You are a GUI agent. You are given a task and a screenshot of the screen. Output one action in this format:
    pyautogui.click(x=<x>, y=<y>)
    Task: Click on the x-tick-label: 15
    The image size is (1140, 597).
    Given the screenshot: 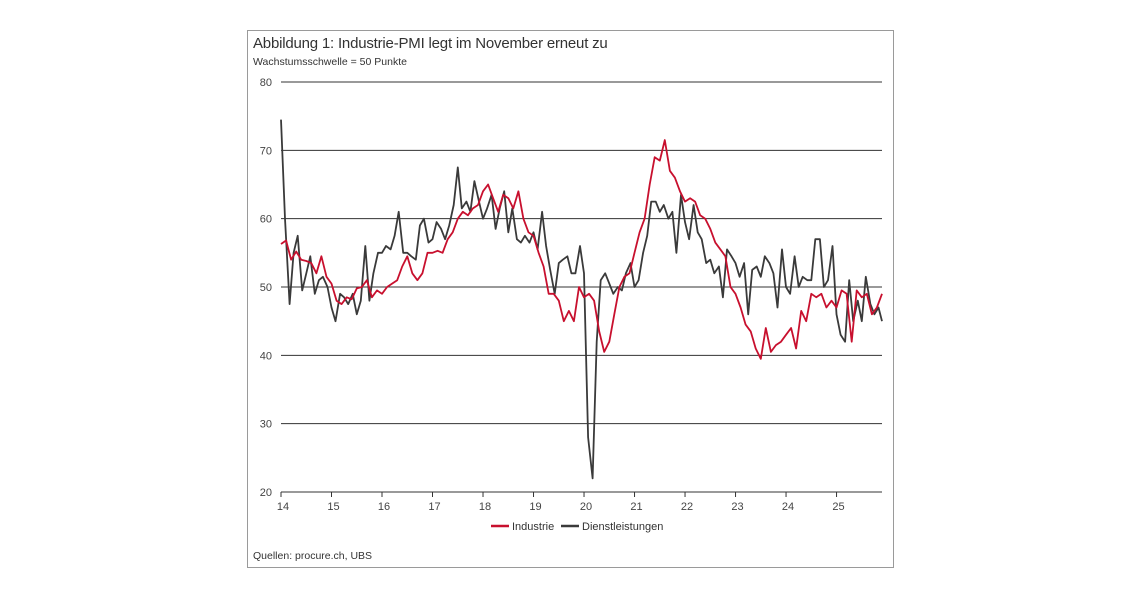 What is the action you would take?
    pyautogui.click(x=333, y=507)
    